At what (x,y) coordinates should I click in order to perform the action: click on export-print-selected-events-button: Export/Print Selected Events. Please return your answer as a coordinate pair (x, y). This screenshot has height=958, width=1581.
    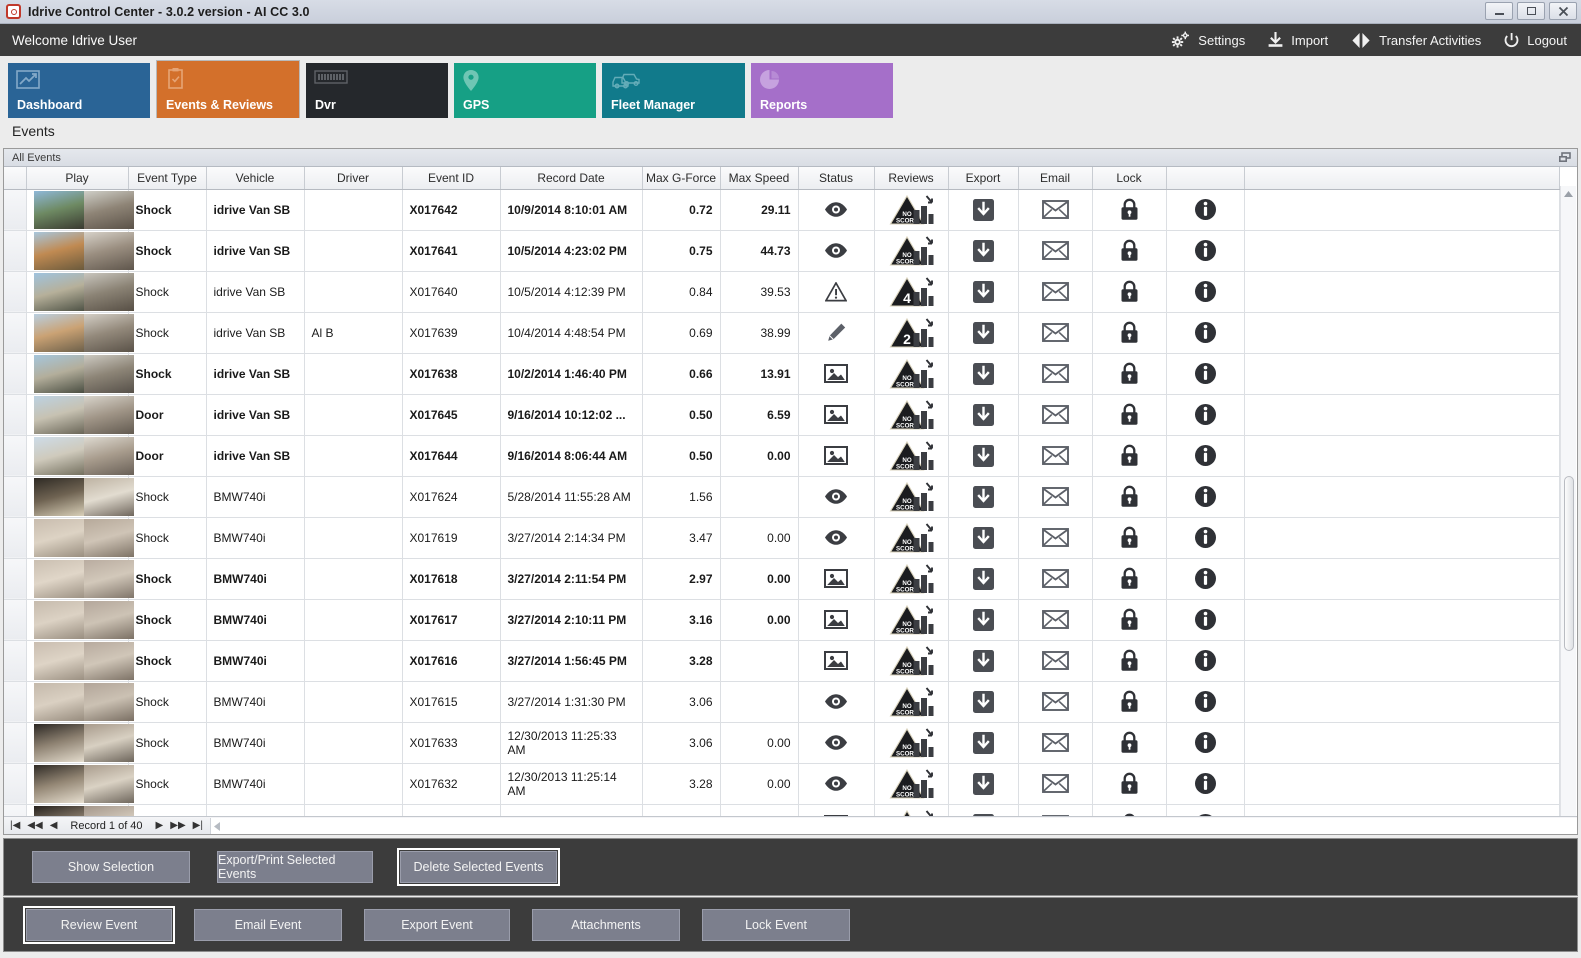
    Looking at the image, I should click on (295, 867).